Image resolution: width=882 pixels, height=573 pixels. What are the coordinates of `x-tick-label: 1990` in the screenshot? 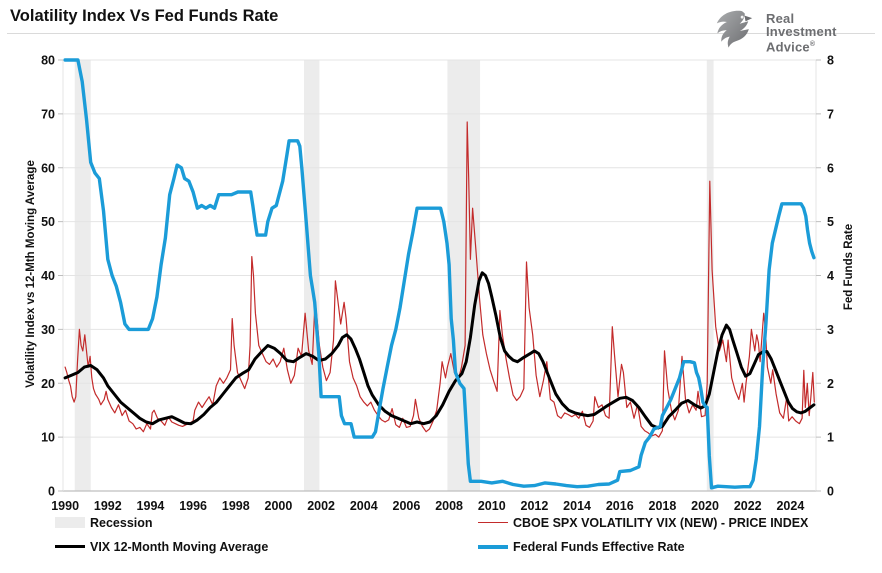 It's located at (65, 506).